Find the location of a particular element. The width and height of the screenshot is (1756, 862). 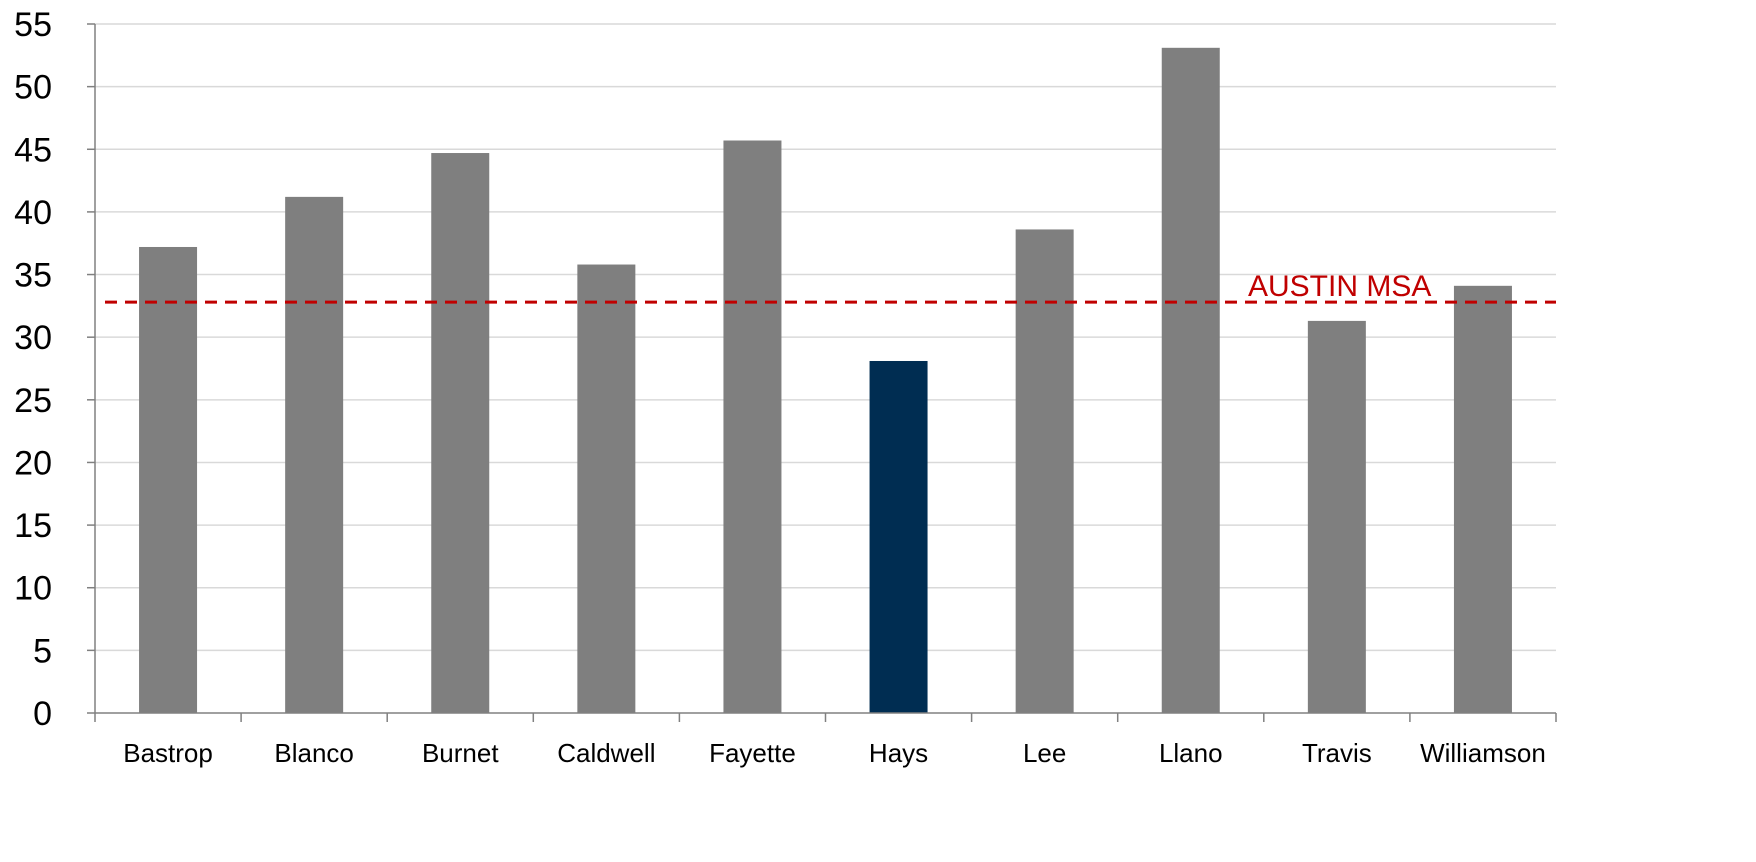

y-tick-label: 35 is located at coordinates (33, 276).